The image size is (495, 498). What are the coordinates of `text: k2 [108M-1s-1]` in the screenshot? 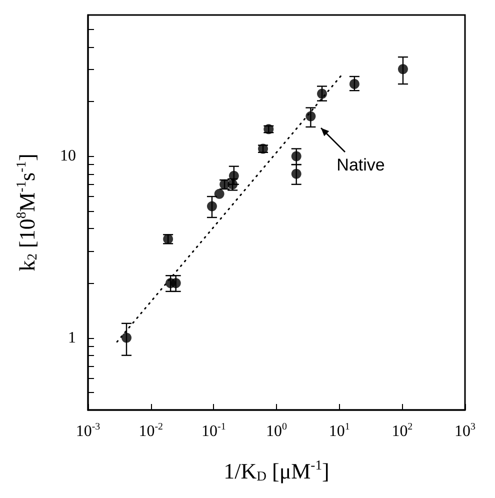 It's located at (26, 213).